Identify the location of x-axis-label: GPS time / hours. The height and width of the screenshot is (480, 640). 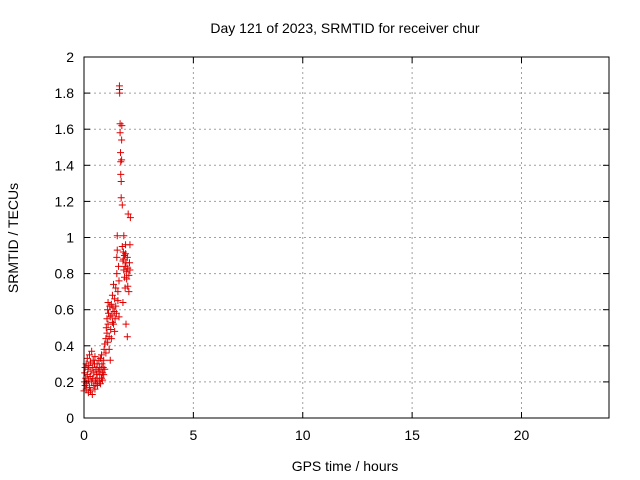
(345, 466).